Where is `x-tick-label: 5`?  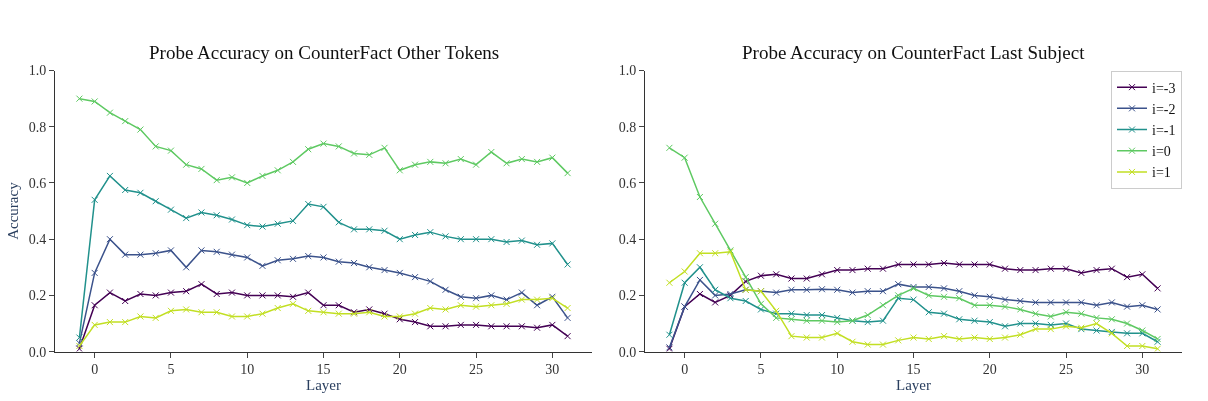 x-tick-label: 5 is located at coordinates (171, 370).